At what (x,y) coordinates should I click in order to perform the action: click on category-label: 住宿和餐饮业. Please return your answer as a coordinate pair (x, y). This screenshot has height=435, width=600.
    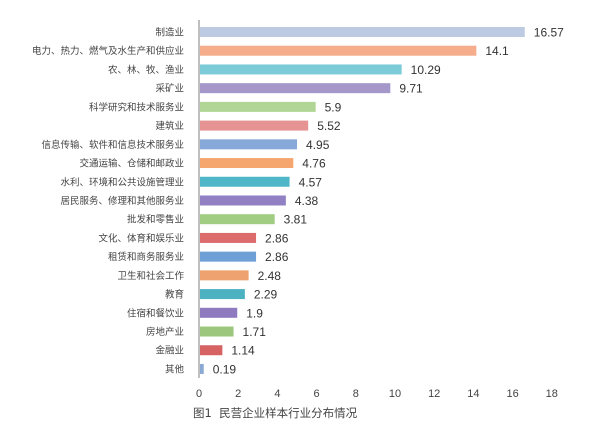
    Looking at the image, I should click on (155, 313).